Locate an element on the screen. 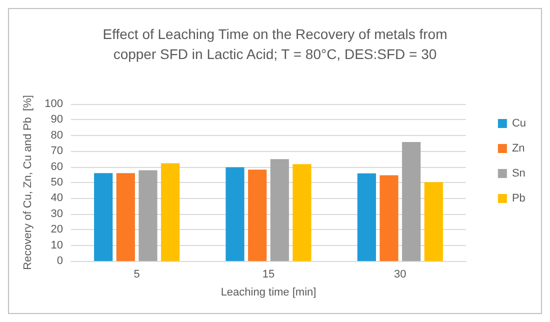  x-tick-label: 15 is located at coordinates (268, 274).